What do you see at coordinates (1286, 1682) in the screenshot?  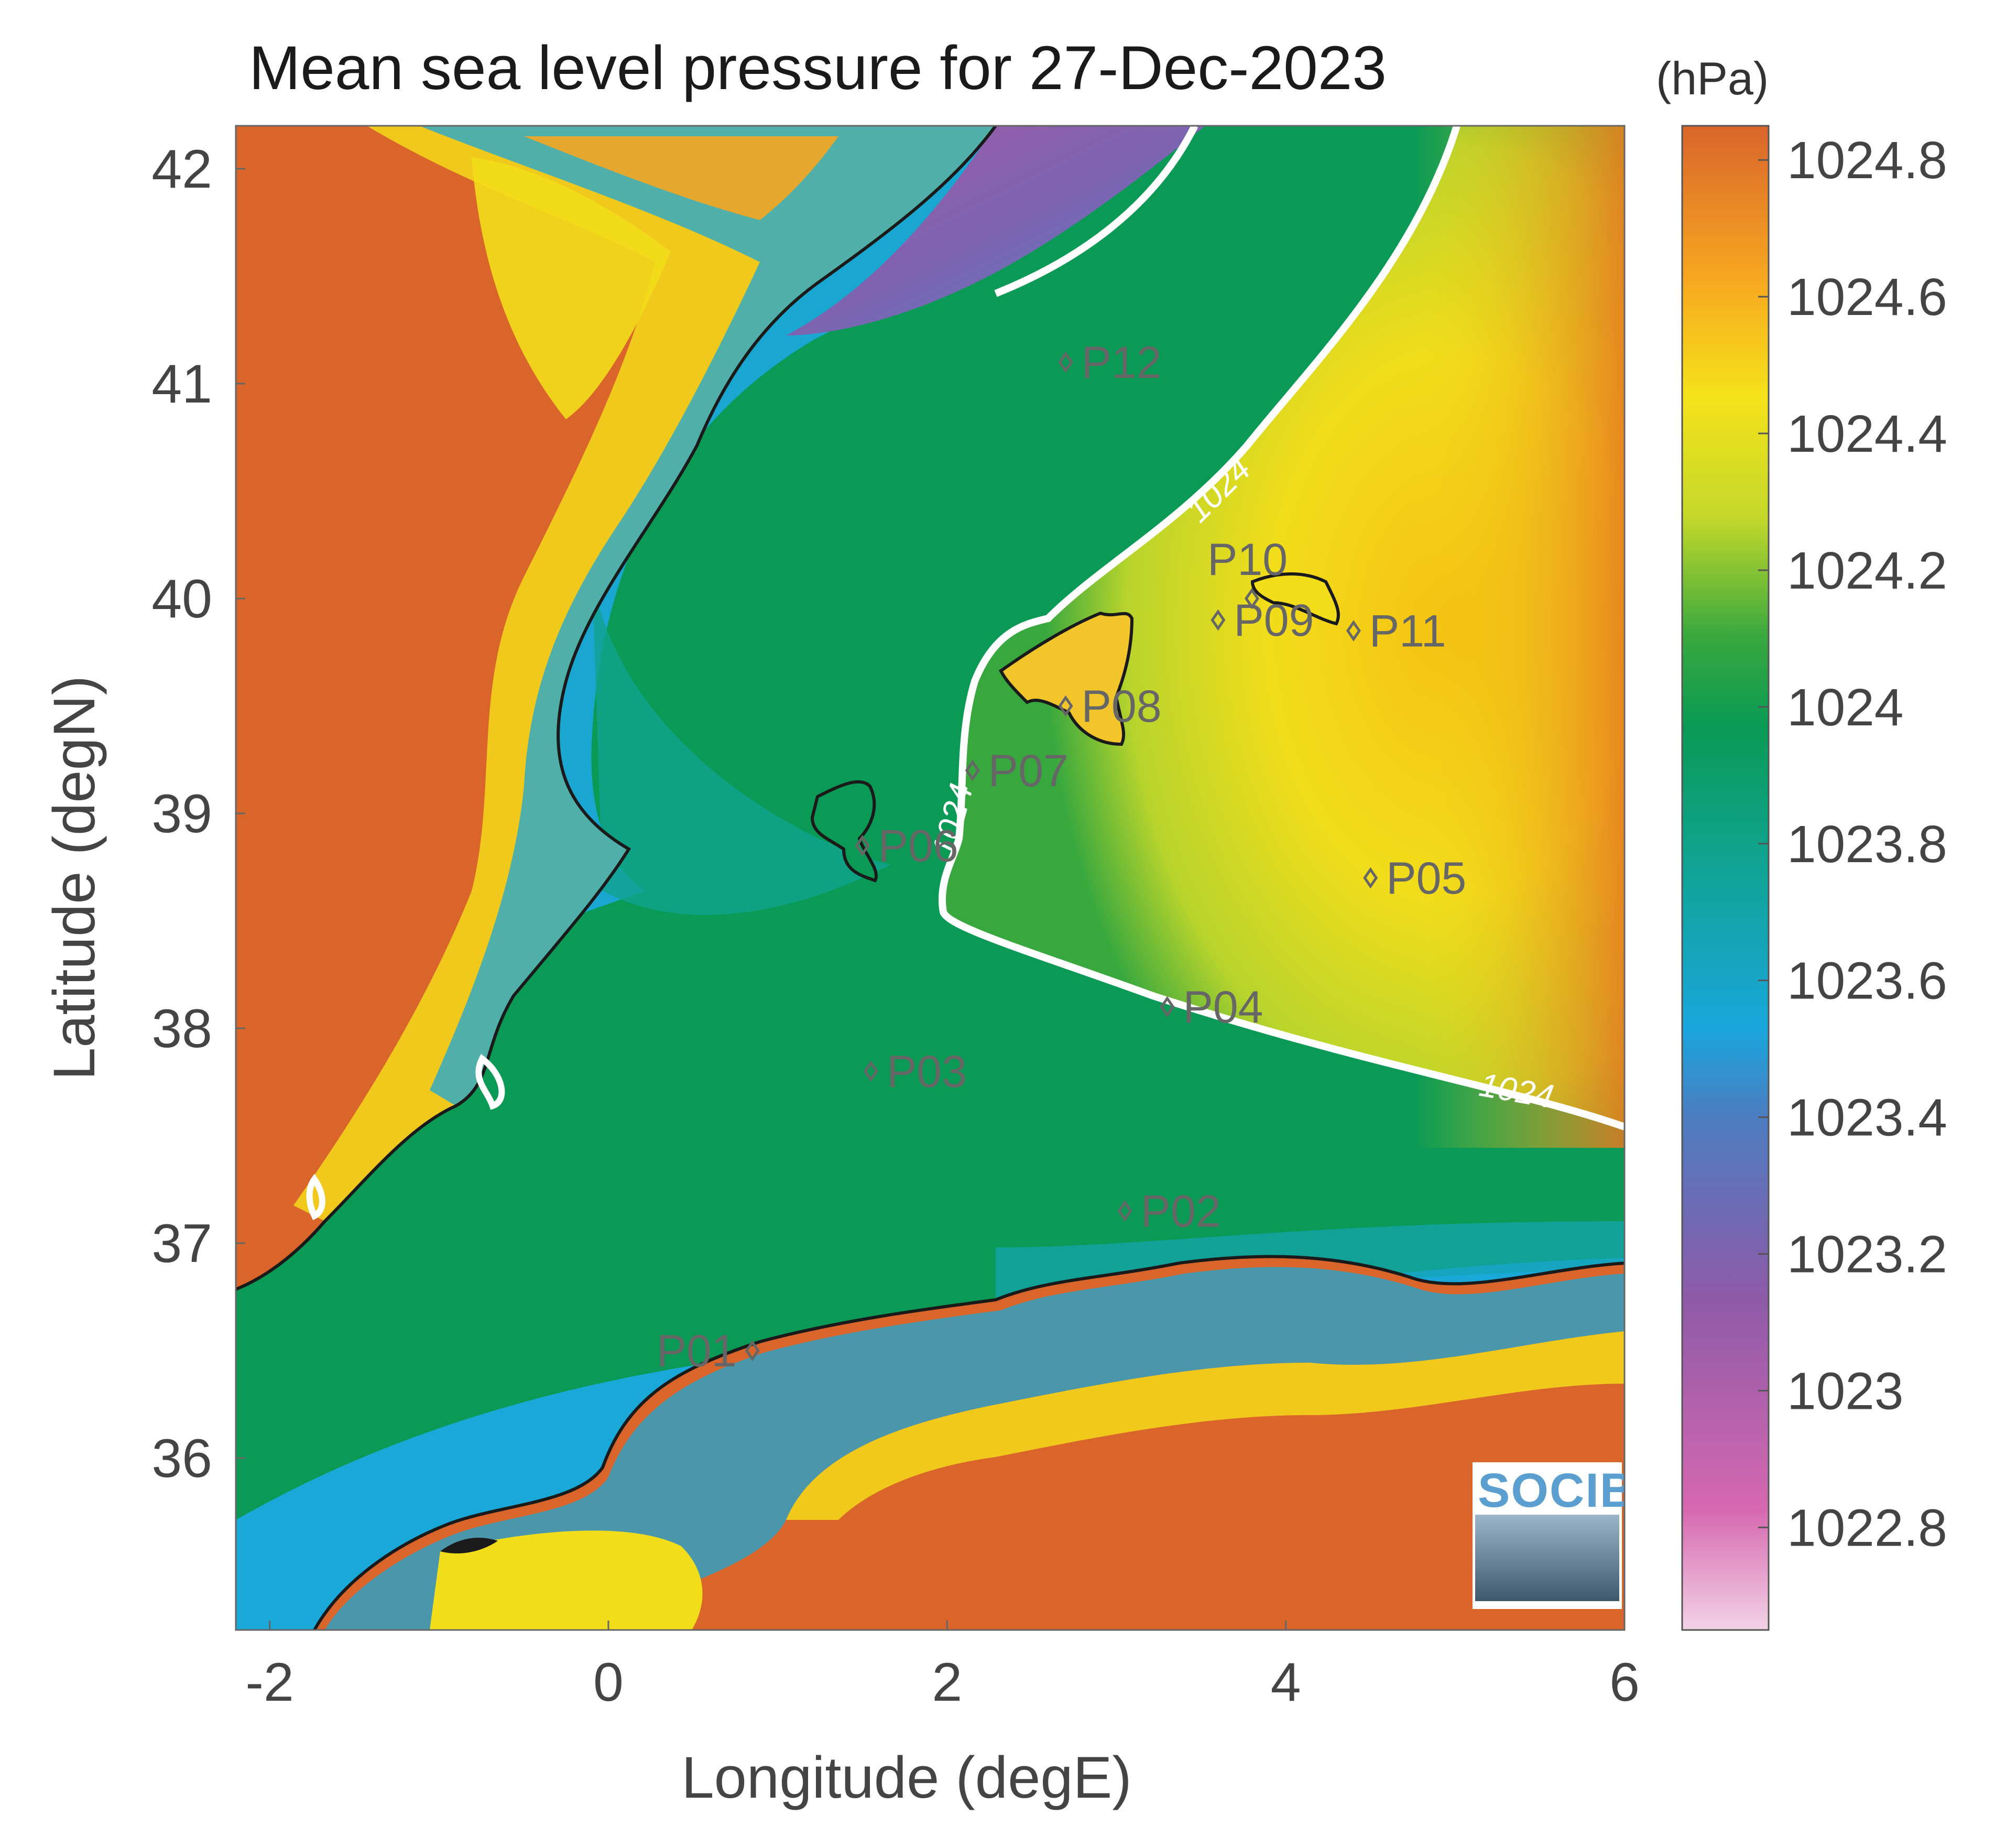 I see `x-tick-label: 4` at bounding box center [1286, 1682].